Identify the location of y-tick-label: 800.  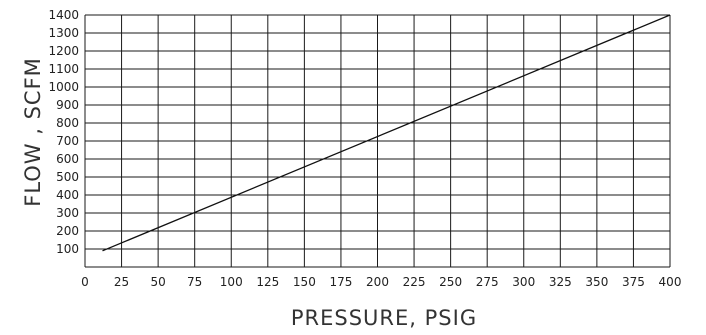
(67, 123).